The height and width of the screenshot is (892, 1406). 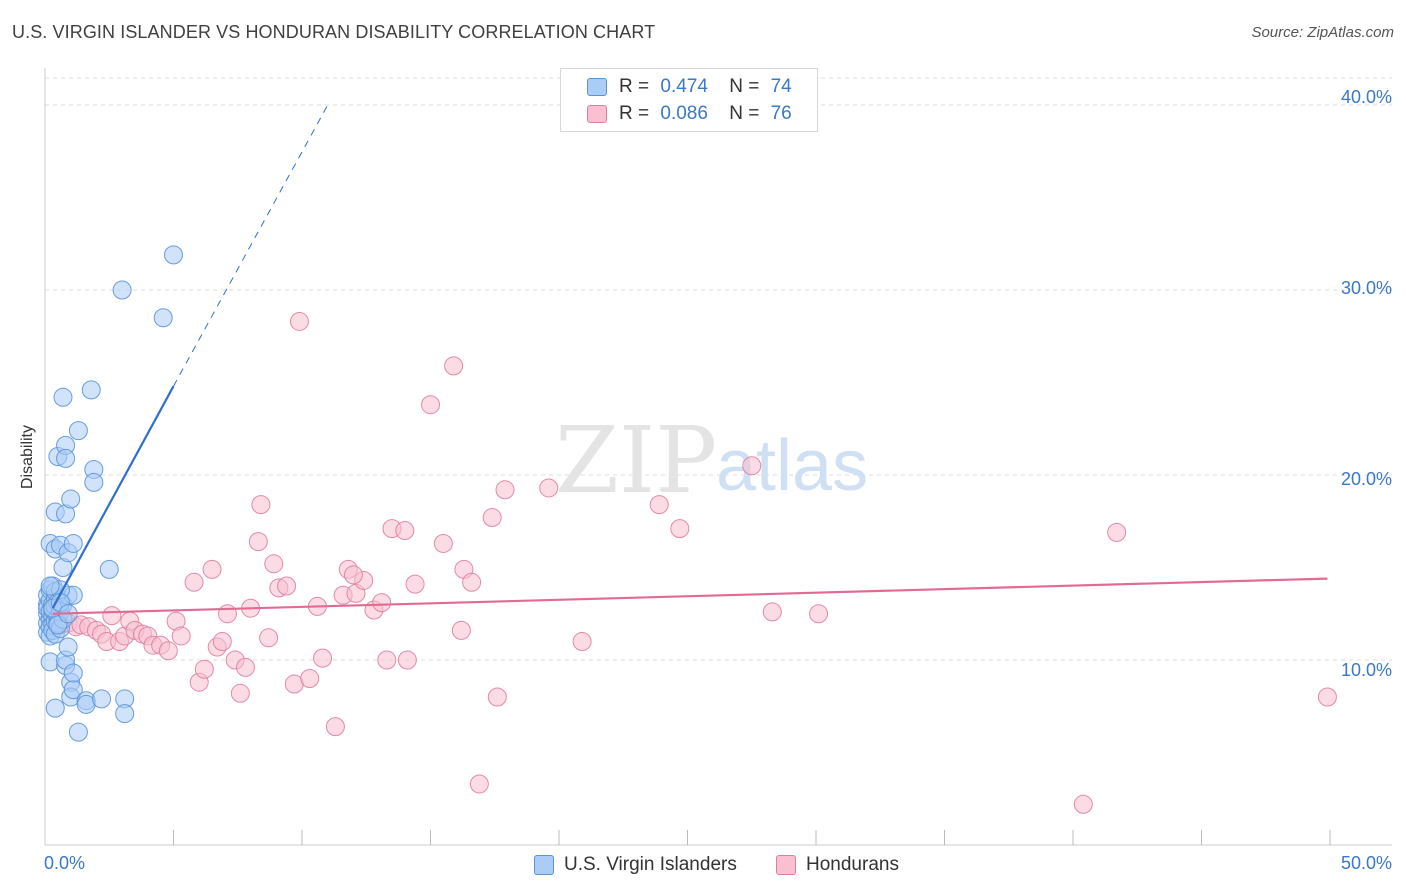 What do you see at coordinates (684, 86) in the screenshot?
I see `legend-r-value: 0.474` at bounding box center [684, 86].